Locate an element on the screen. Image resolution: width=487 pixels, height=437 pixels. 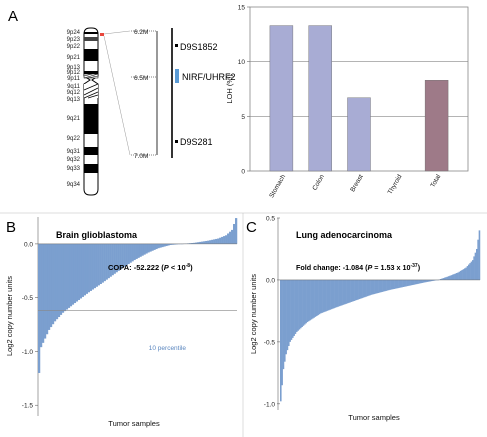
band-9p12-mark is located at coordinates (91, 72).